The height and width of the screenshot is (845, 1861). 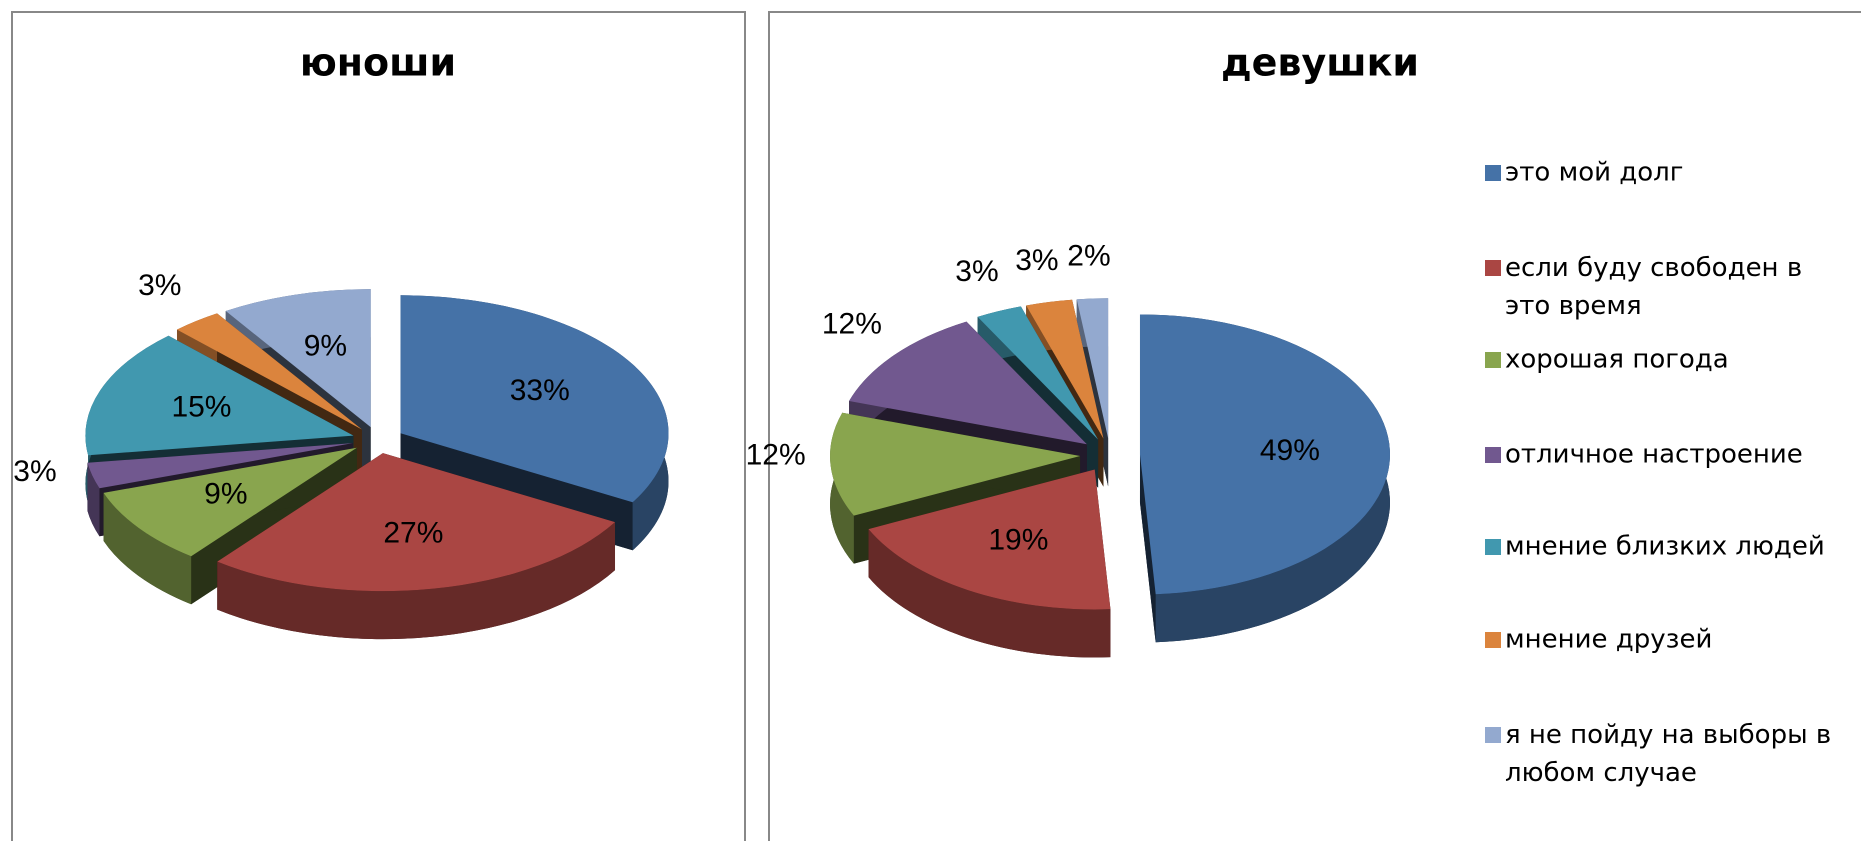 What do you see at coordinates (1147, 548) in the screenshot?
I see `slice-wall` at bounding box center [1147, 548].